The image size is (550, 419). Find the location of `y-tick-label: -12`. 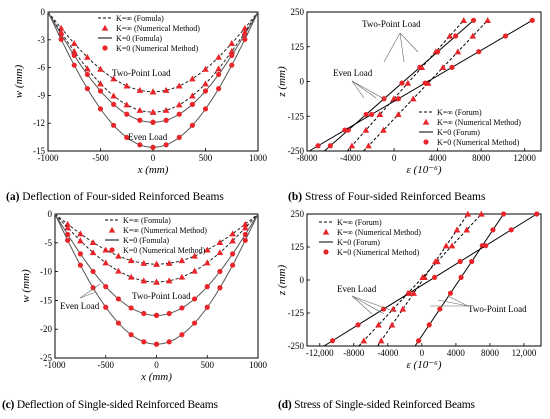

y-tick-label: -12 is located at coordinates (39, 123).